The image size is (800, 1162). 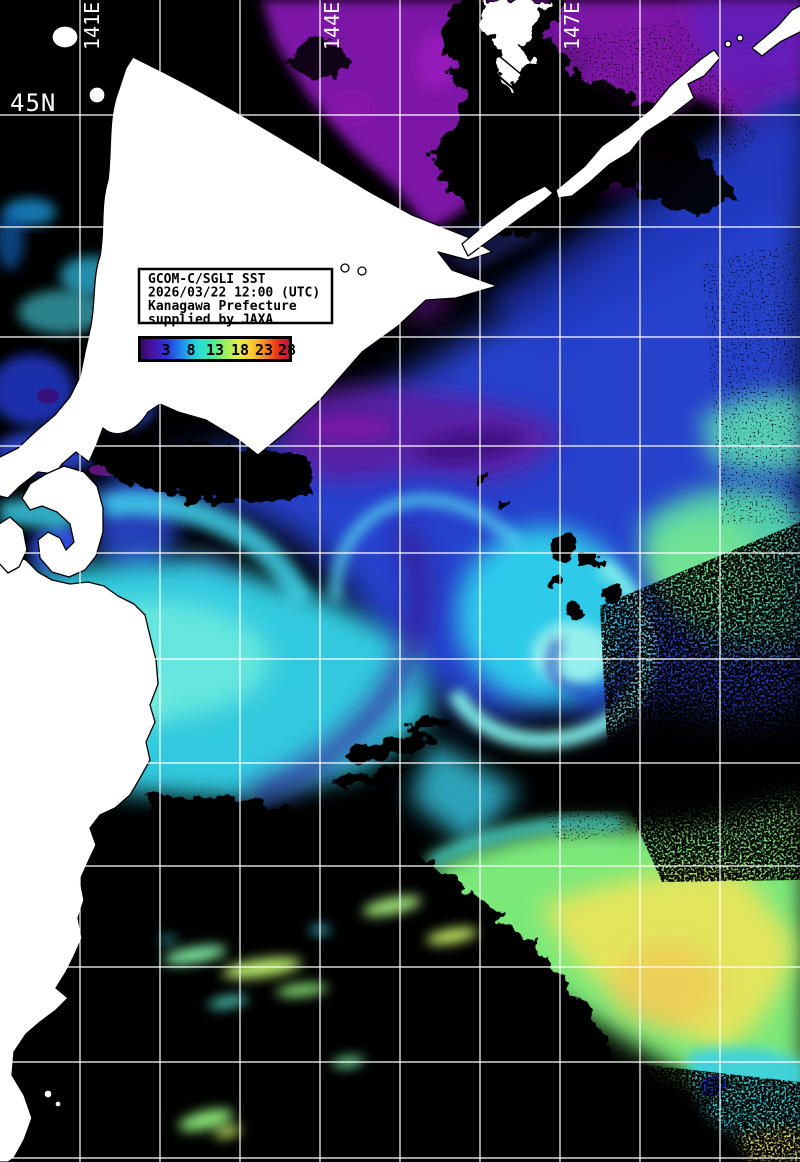 What do you see at coordinates (62, 521) in the screenshot?
I see `shimokita-peninsula` at bounding box center [62, 521].